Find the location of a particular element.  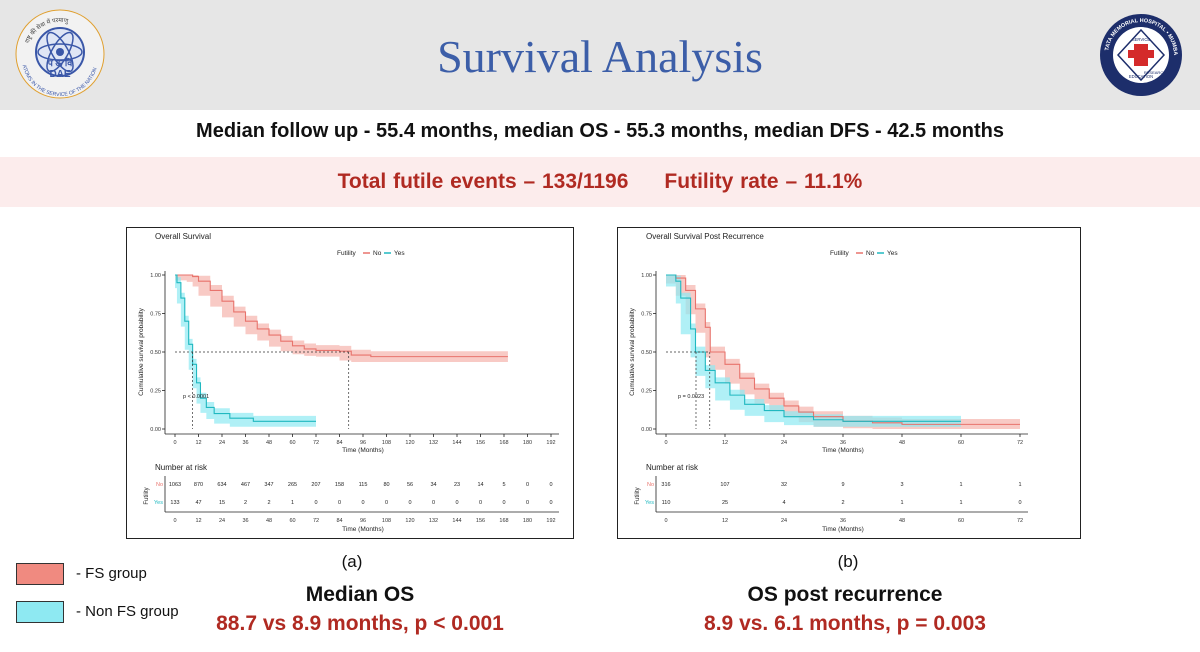

risk-x-tick-label: 168 is located at coordinates (503, 521).